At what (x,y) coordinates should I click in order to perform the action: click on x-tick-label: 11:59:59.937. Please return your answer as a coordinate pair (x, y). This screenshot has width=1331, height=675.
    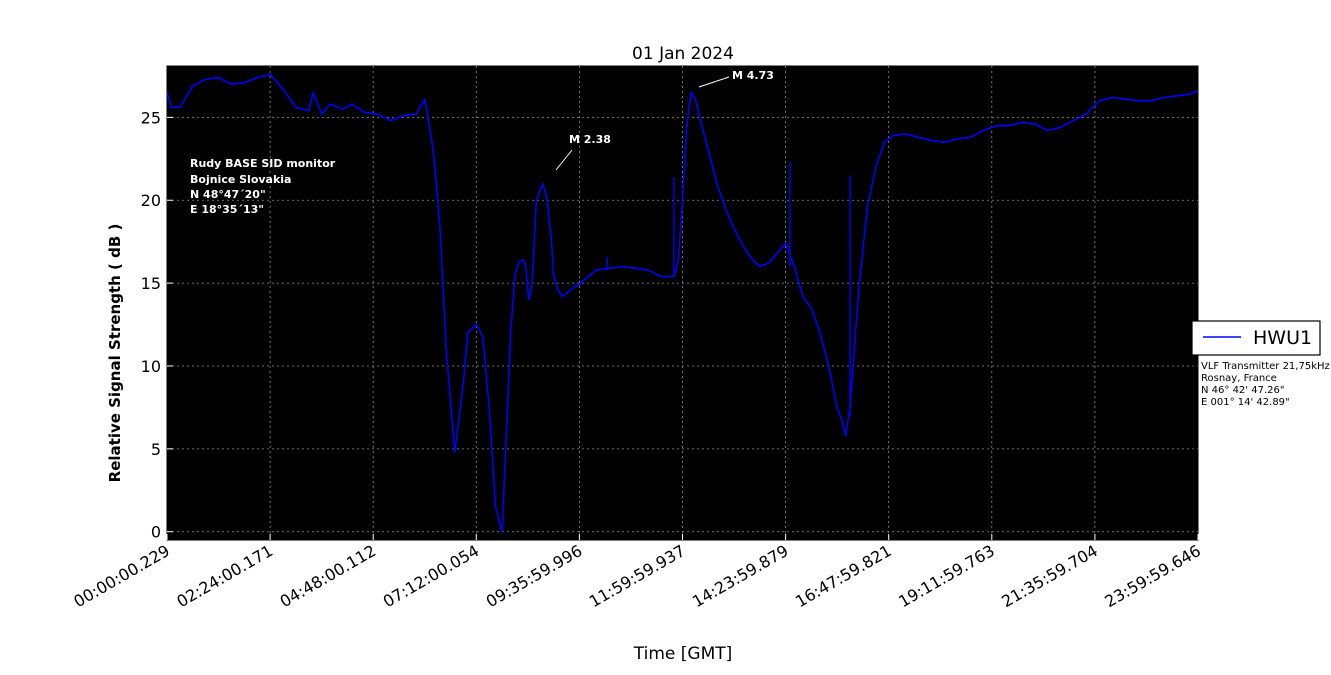
    Looking at the image, I should click on (637, 576).